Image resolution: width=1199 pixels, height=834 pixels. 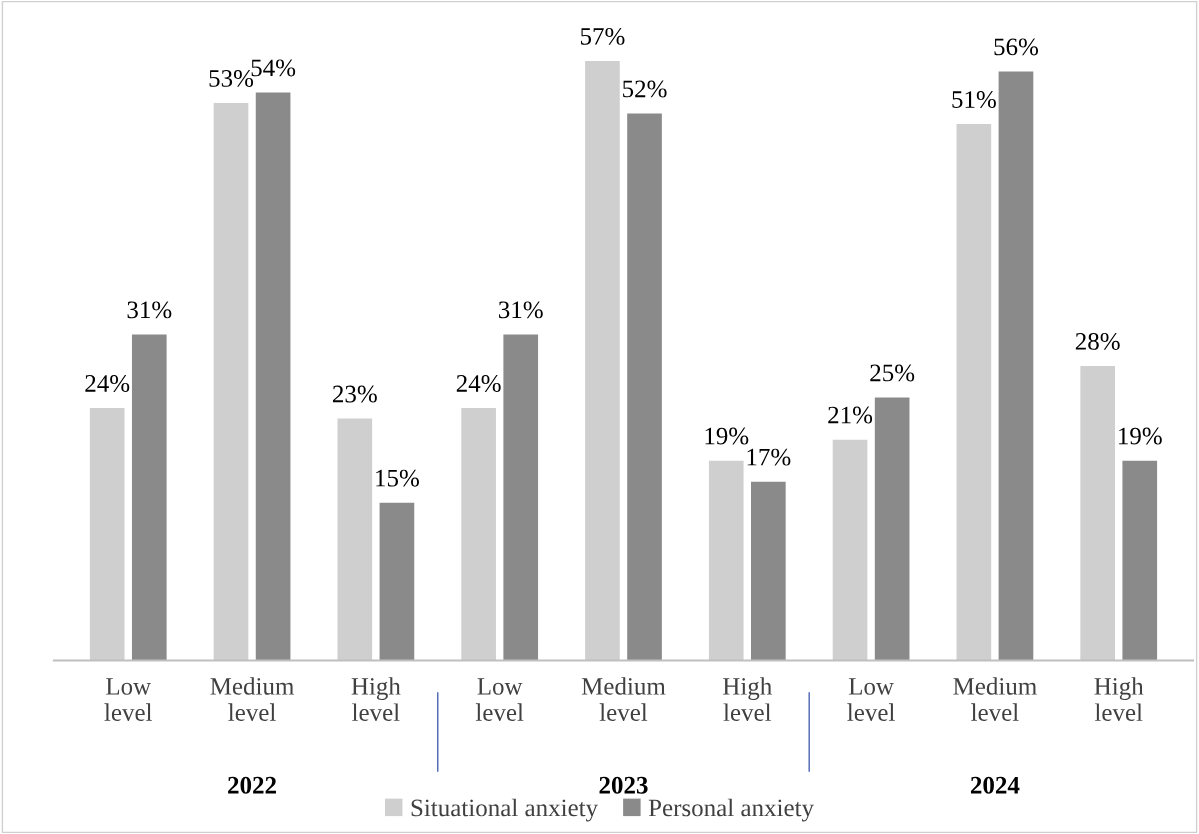 What do you see at coordinates (731, 810) in the screenshot?
I see `legend-label: Personal anxiety` at bounding box center [731, 810].